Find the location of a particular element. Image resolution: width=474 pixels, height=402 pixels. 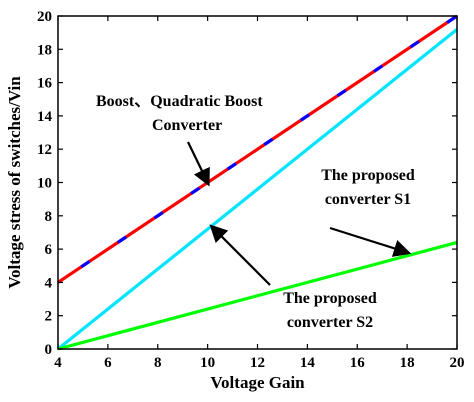

y-tick-label: 18 is located at coordinates (44, 50).